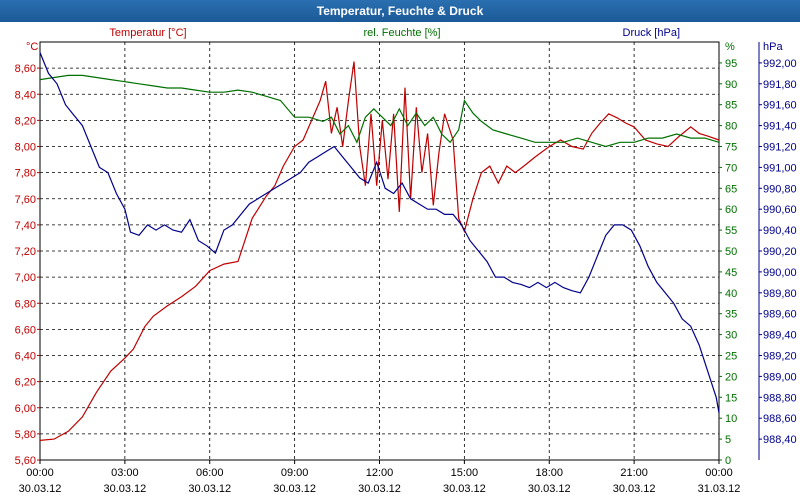 The height and width of the screenshot is (500, 800). Describe the element at coordinates (210, 473) in the screenshot. I see `x-tick-time: 06:00` at that location.